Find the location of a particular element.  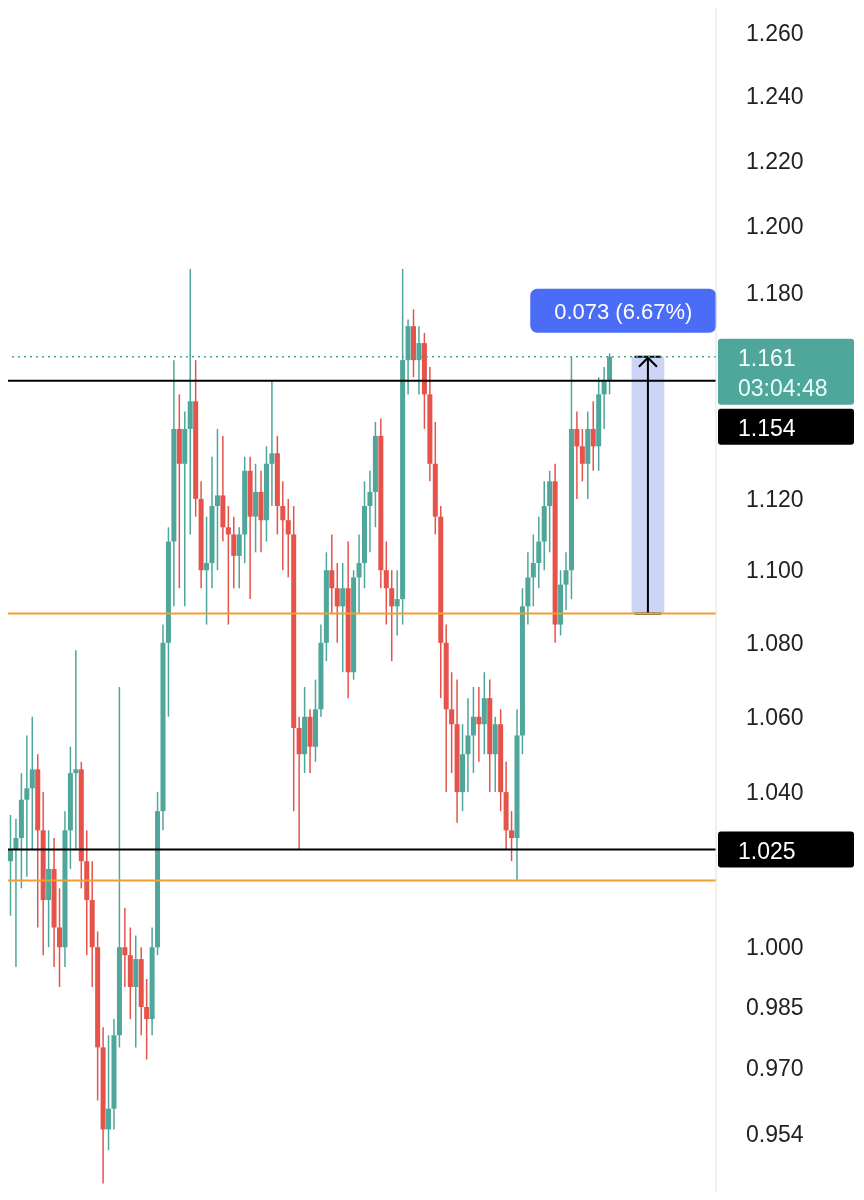

y-tick-label: 0.970 is located at coordinates (775, 1067).